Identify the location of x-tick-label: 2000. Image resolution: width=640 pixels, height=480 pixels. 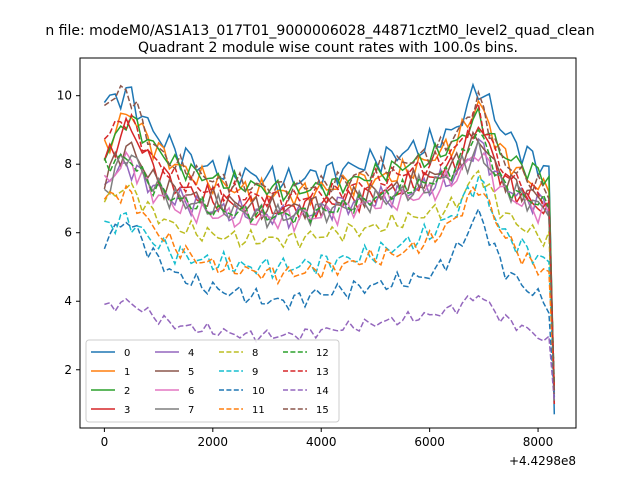
(213, 442).